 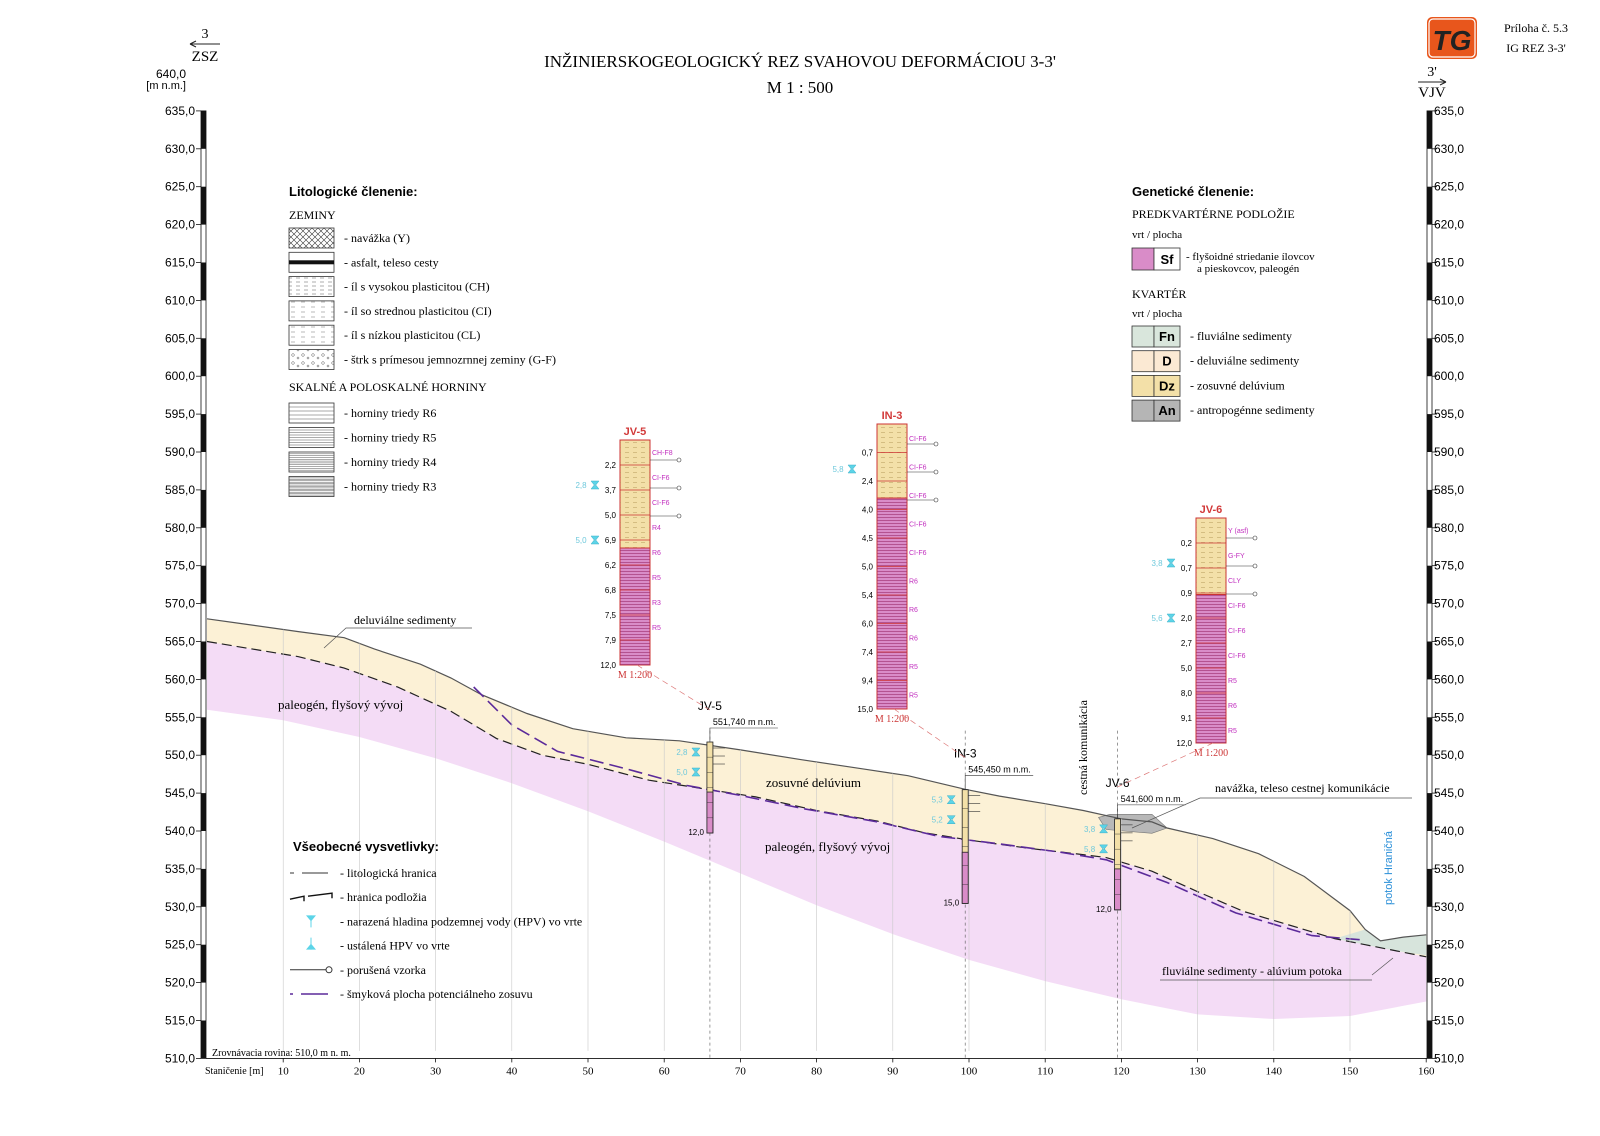 What do you see at coordinates (436, 994) in the screenshot?
I see `general-legend-label: - šmyková plocha potenciálneho zosuvu` at bounding box center [436, 994].